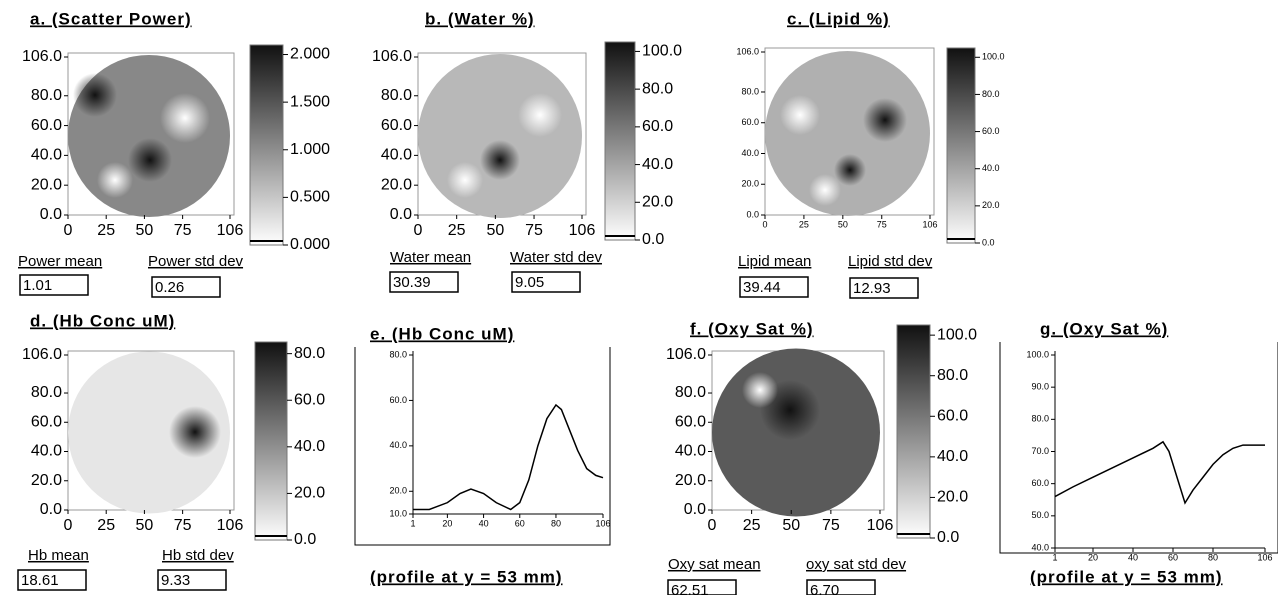 This screenshot has height=595, width=1278. Describe the element at coordinates (556, 257) in the screenshot. I see `stat-label: Water std dev` at that location.